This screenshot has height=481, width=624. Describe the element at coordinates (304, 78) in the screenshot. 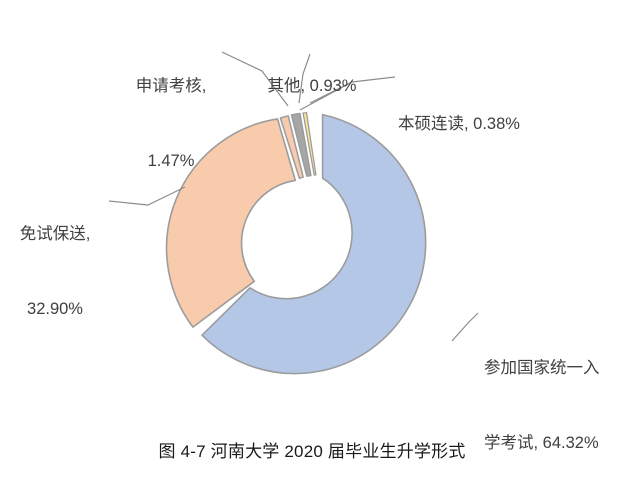

I see `leader-line-qita` at that location.